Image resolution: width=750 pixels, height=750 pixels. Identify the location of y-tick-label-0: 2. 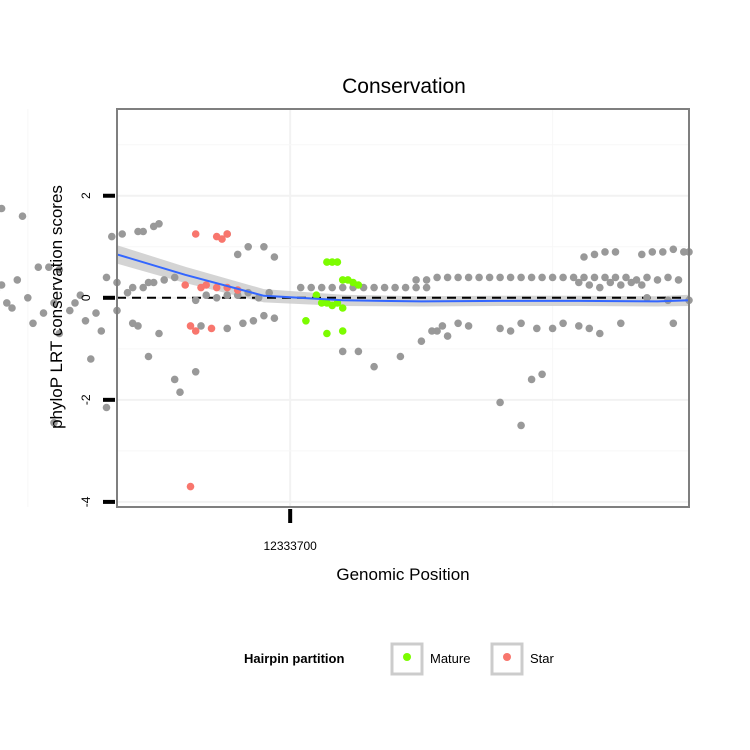
(86, 195).